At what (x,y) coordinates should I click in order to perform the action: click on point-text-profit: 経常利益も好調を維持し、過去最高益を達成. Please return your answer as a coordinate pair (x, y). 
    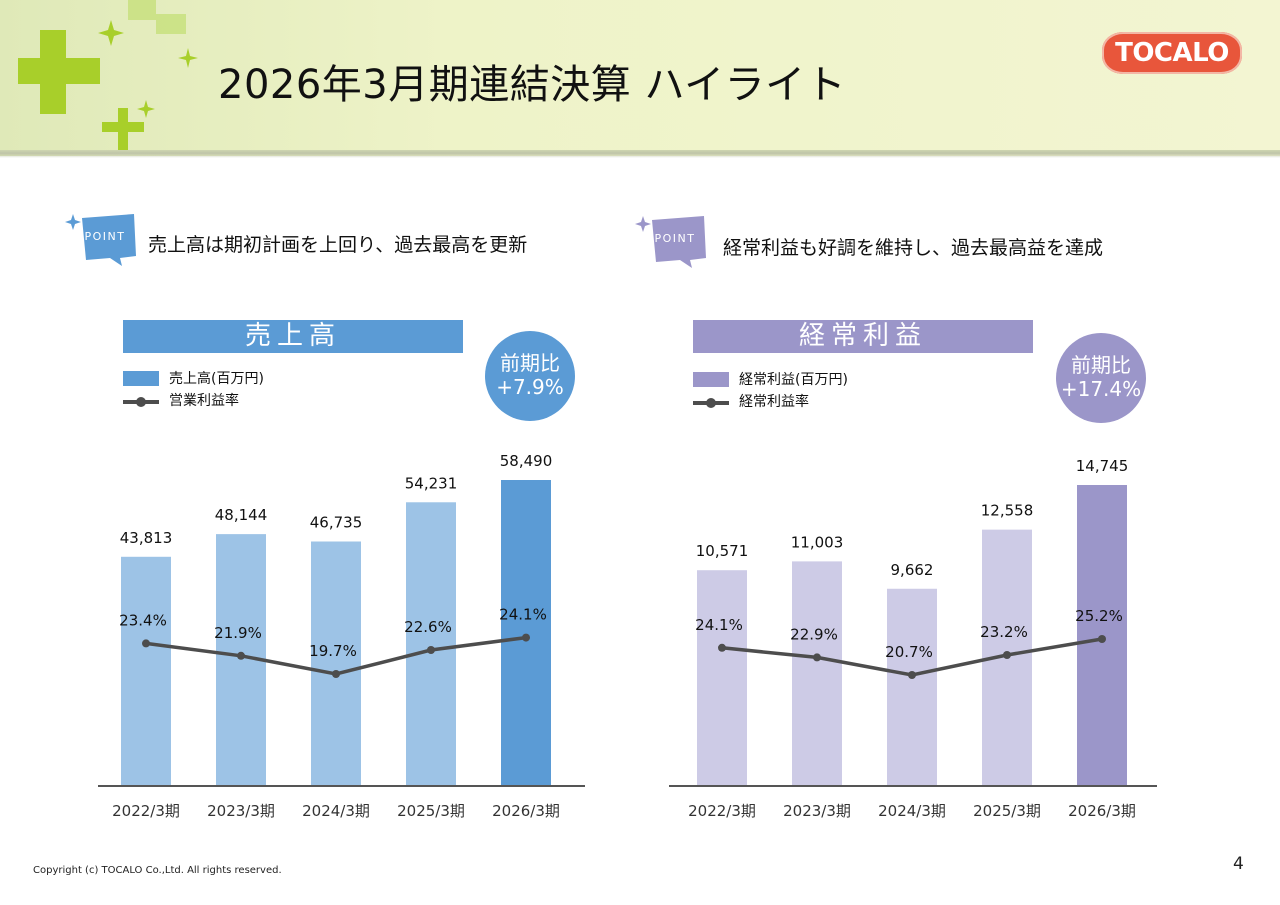
    Looking at the image, I should click on (913, 248).